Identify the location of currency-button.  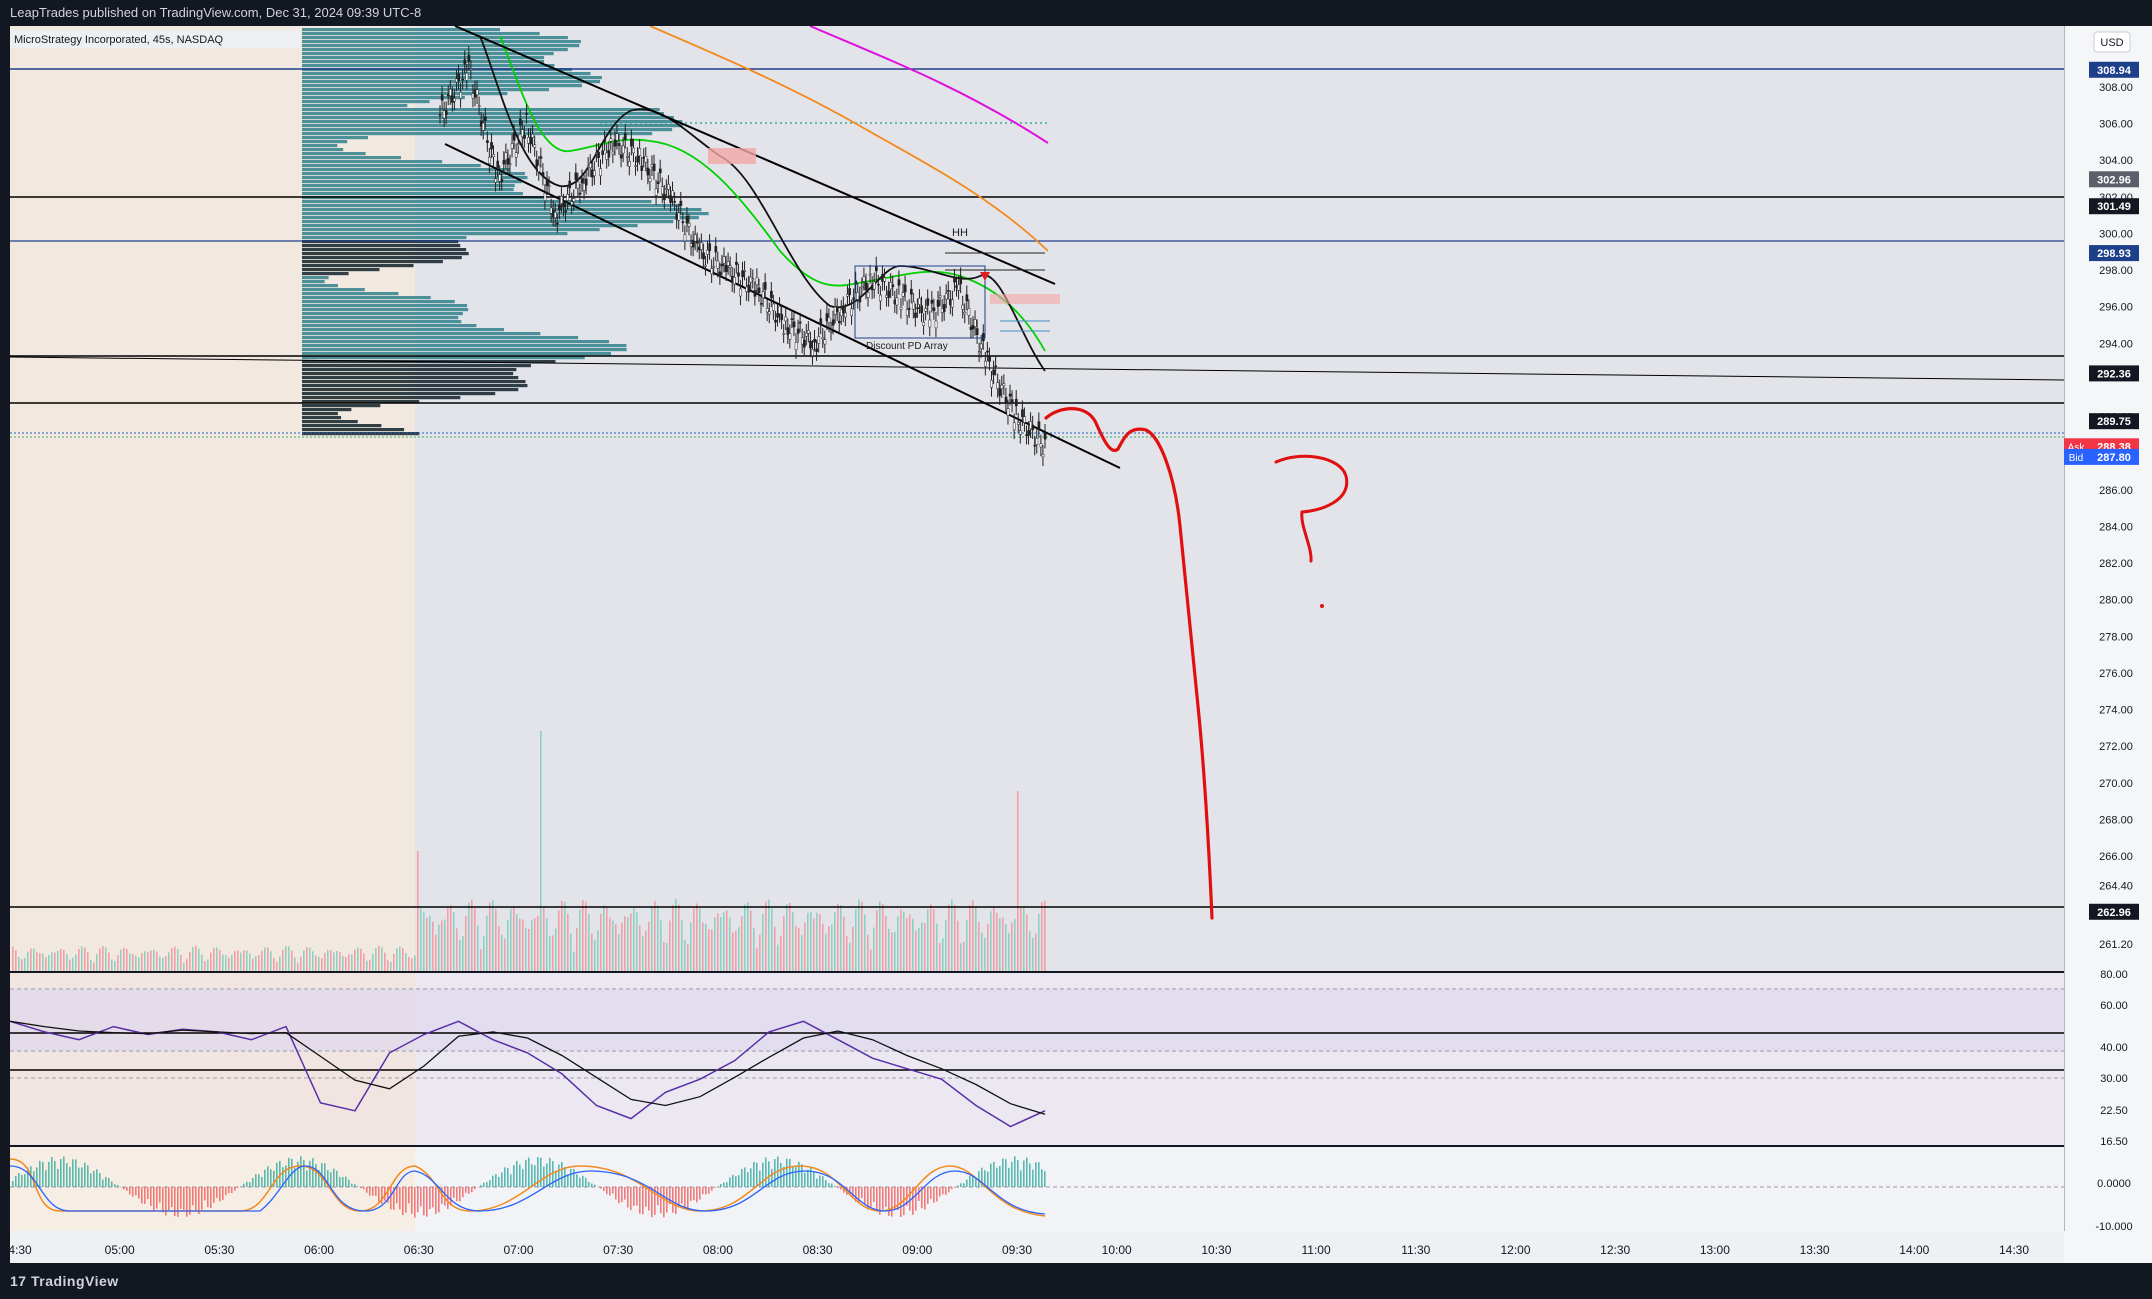
(2112, 42).